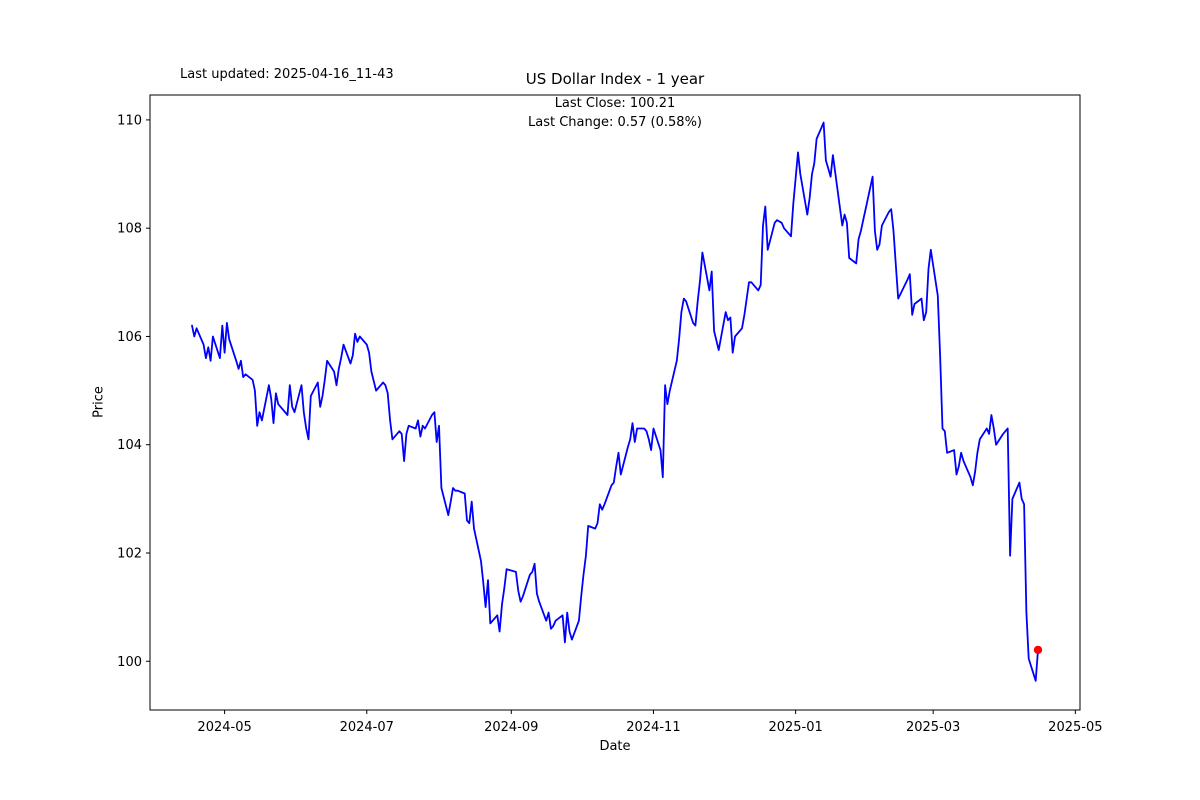 The height and width of the screenshot is (800, 1200). What do you see at coordinates (653, 727) in the screenshot?
I see `x-tick-label: 2024-11` at bounding box center [653, 727].